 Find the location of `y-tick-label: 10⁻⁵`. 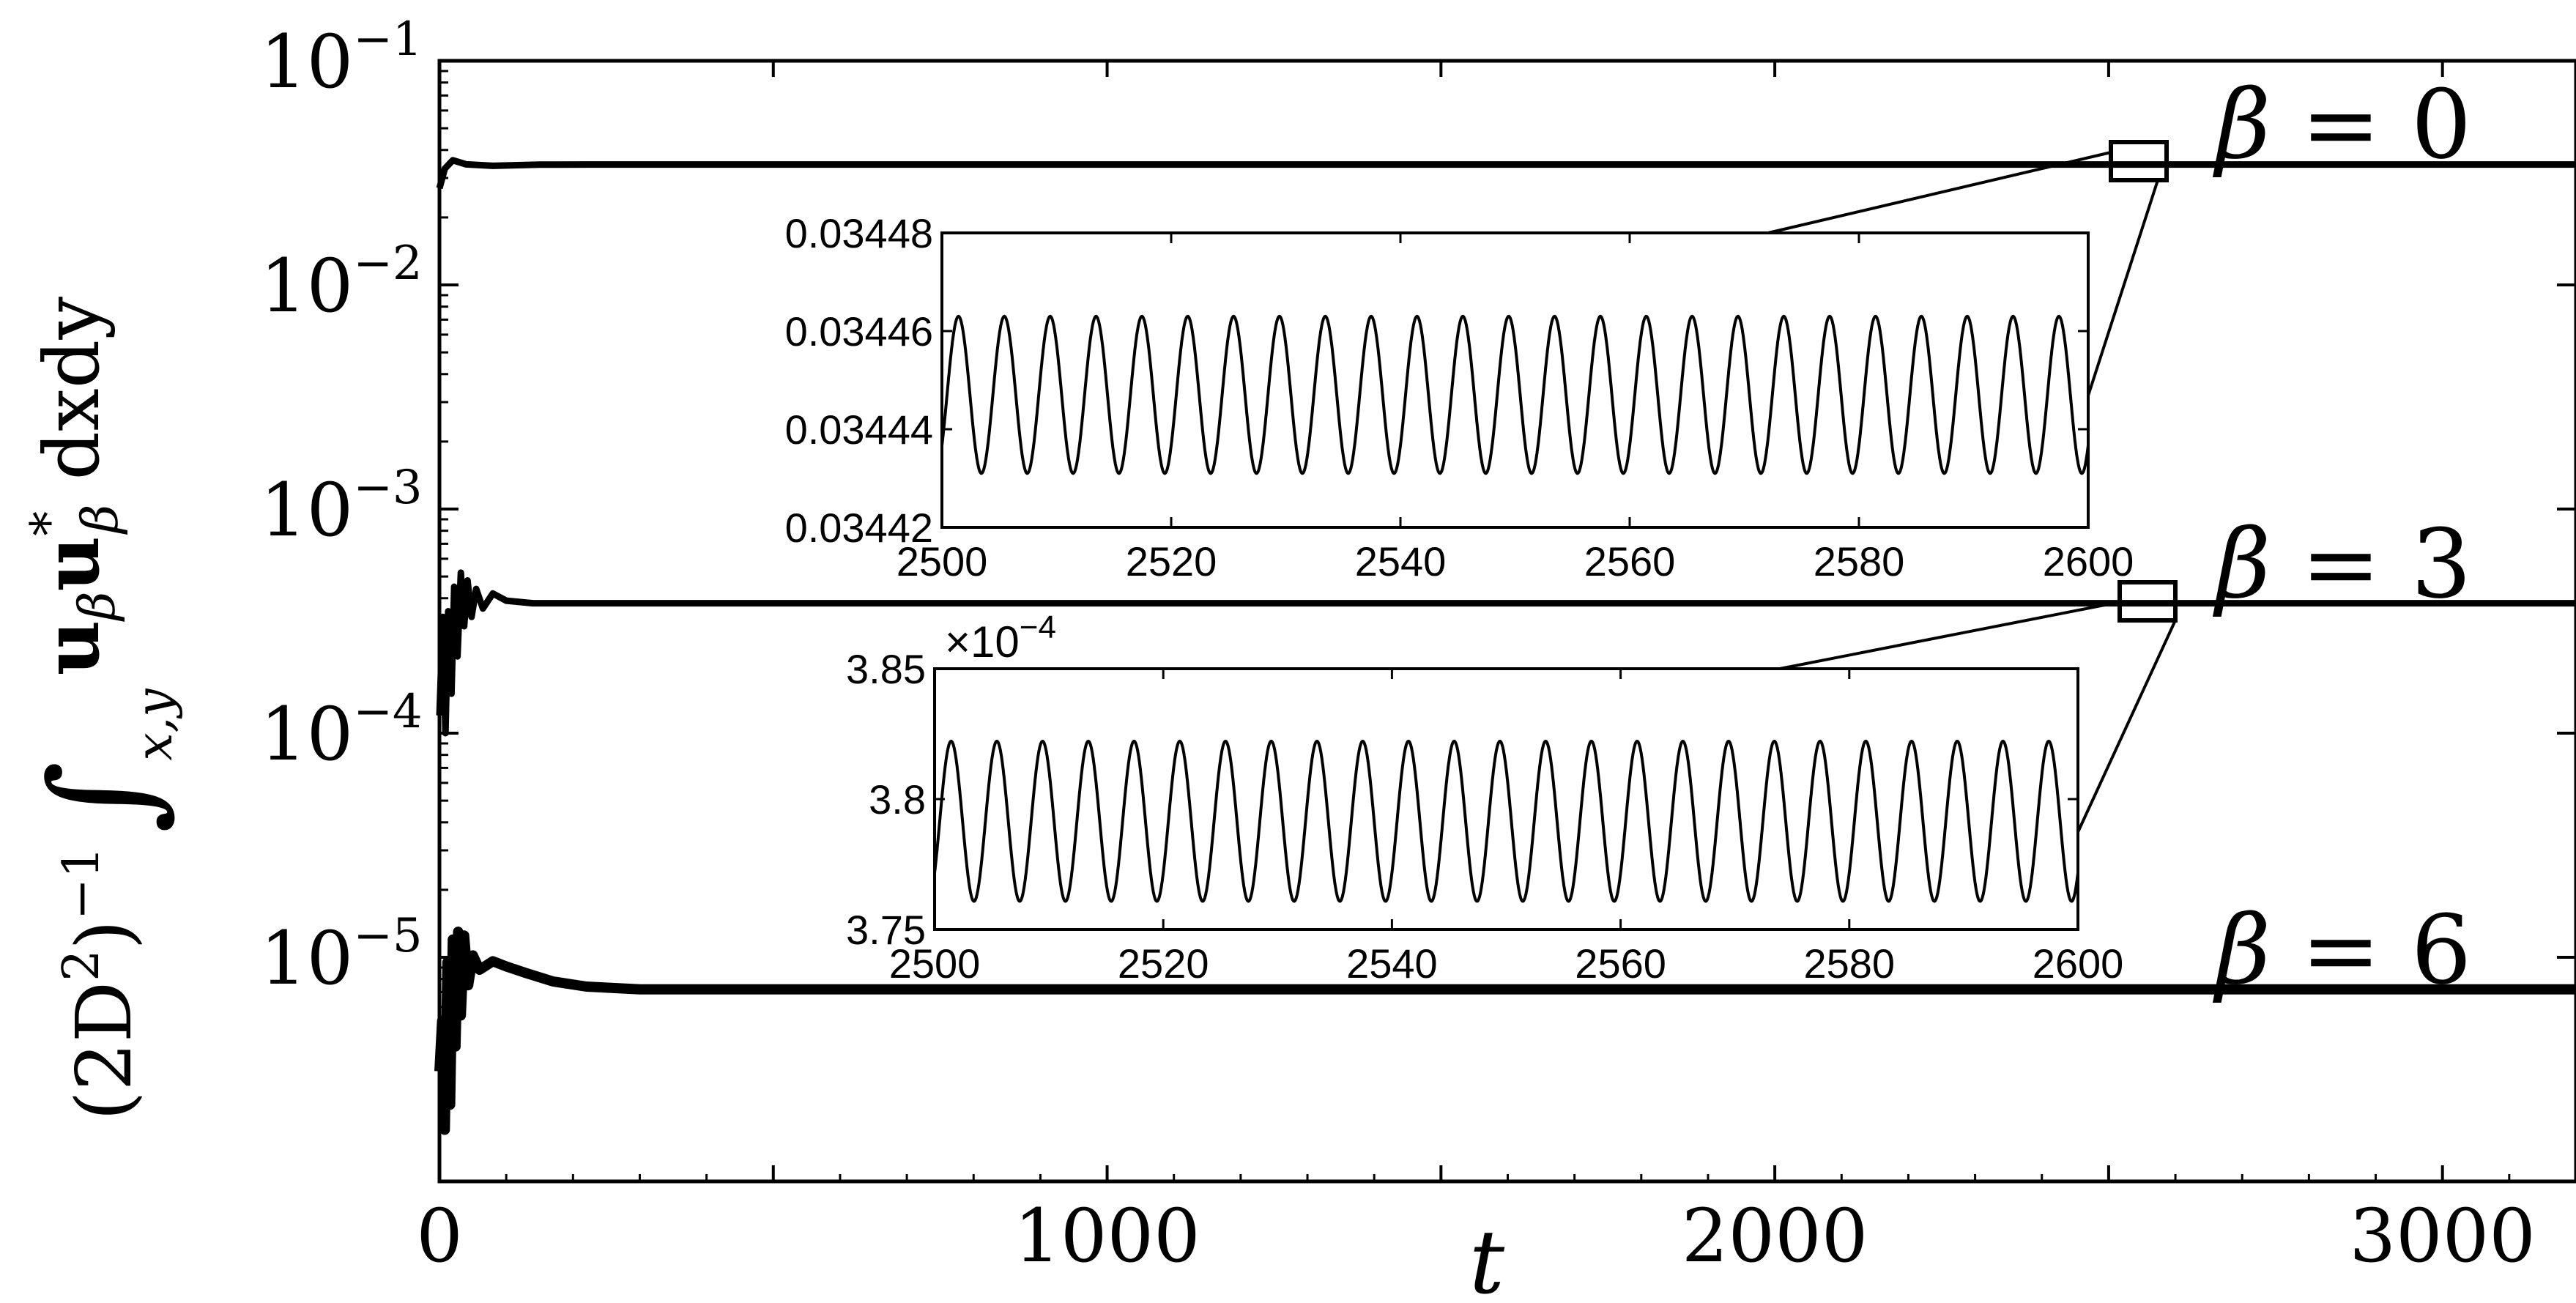

y-tick-label: 10⁻⁵ is located at coordinates (341, 955).